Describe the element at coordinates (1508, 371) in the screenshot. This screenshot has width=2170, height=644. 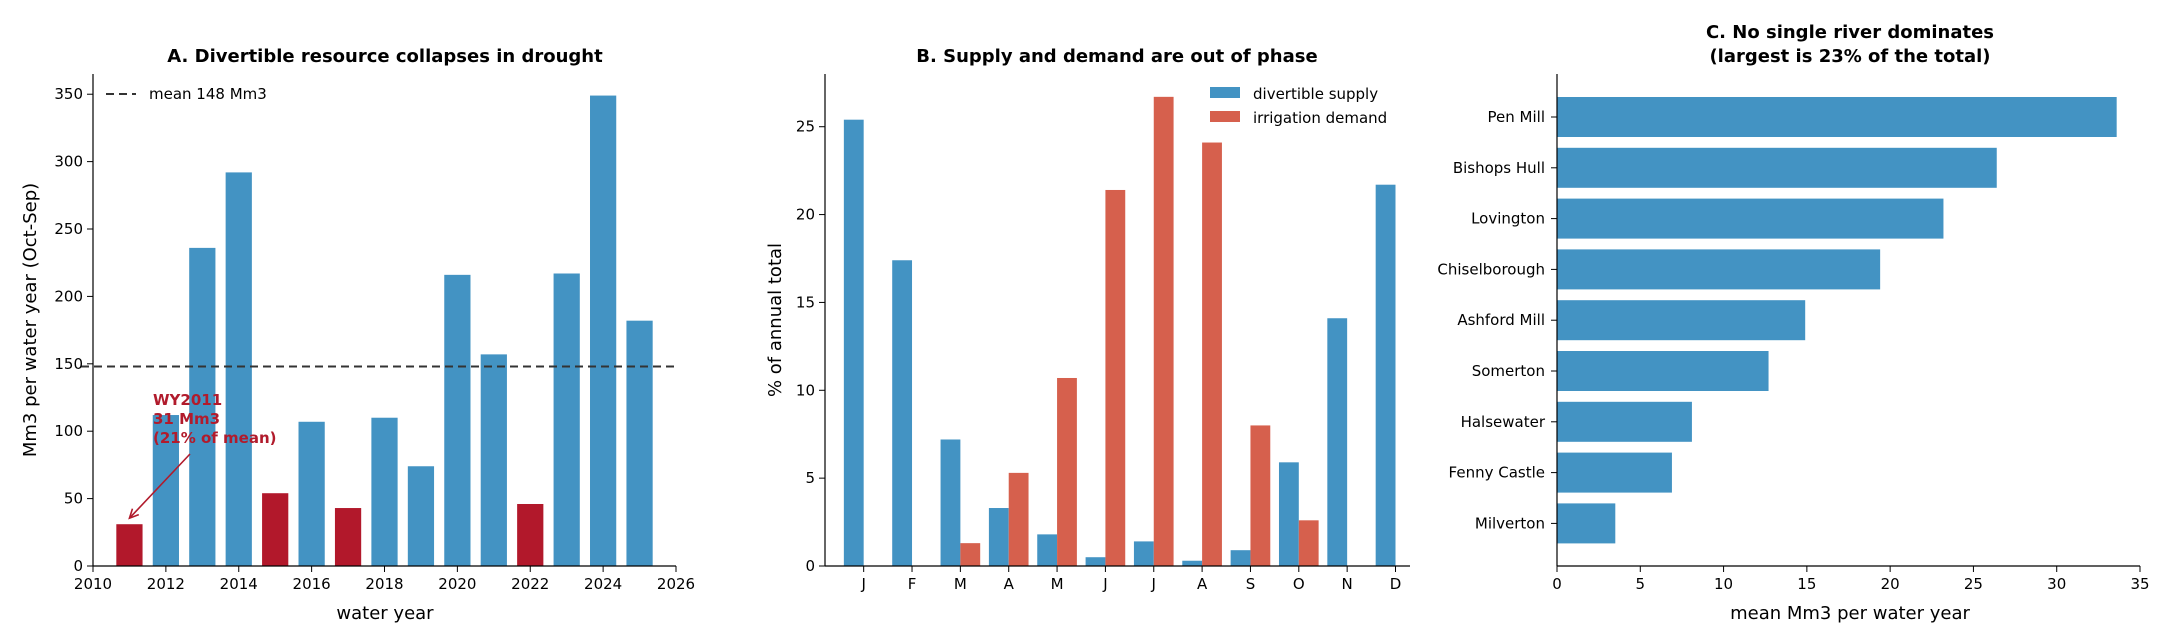
I see `river-label: Somerton` at that location.